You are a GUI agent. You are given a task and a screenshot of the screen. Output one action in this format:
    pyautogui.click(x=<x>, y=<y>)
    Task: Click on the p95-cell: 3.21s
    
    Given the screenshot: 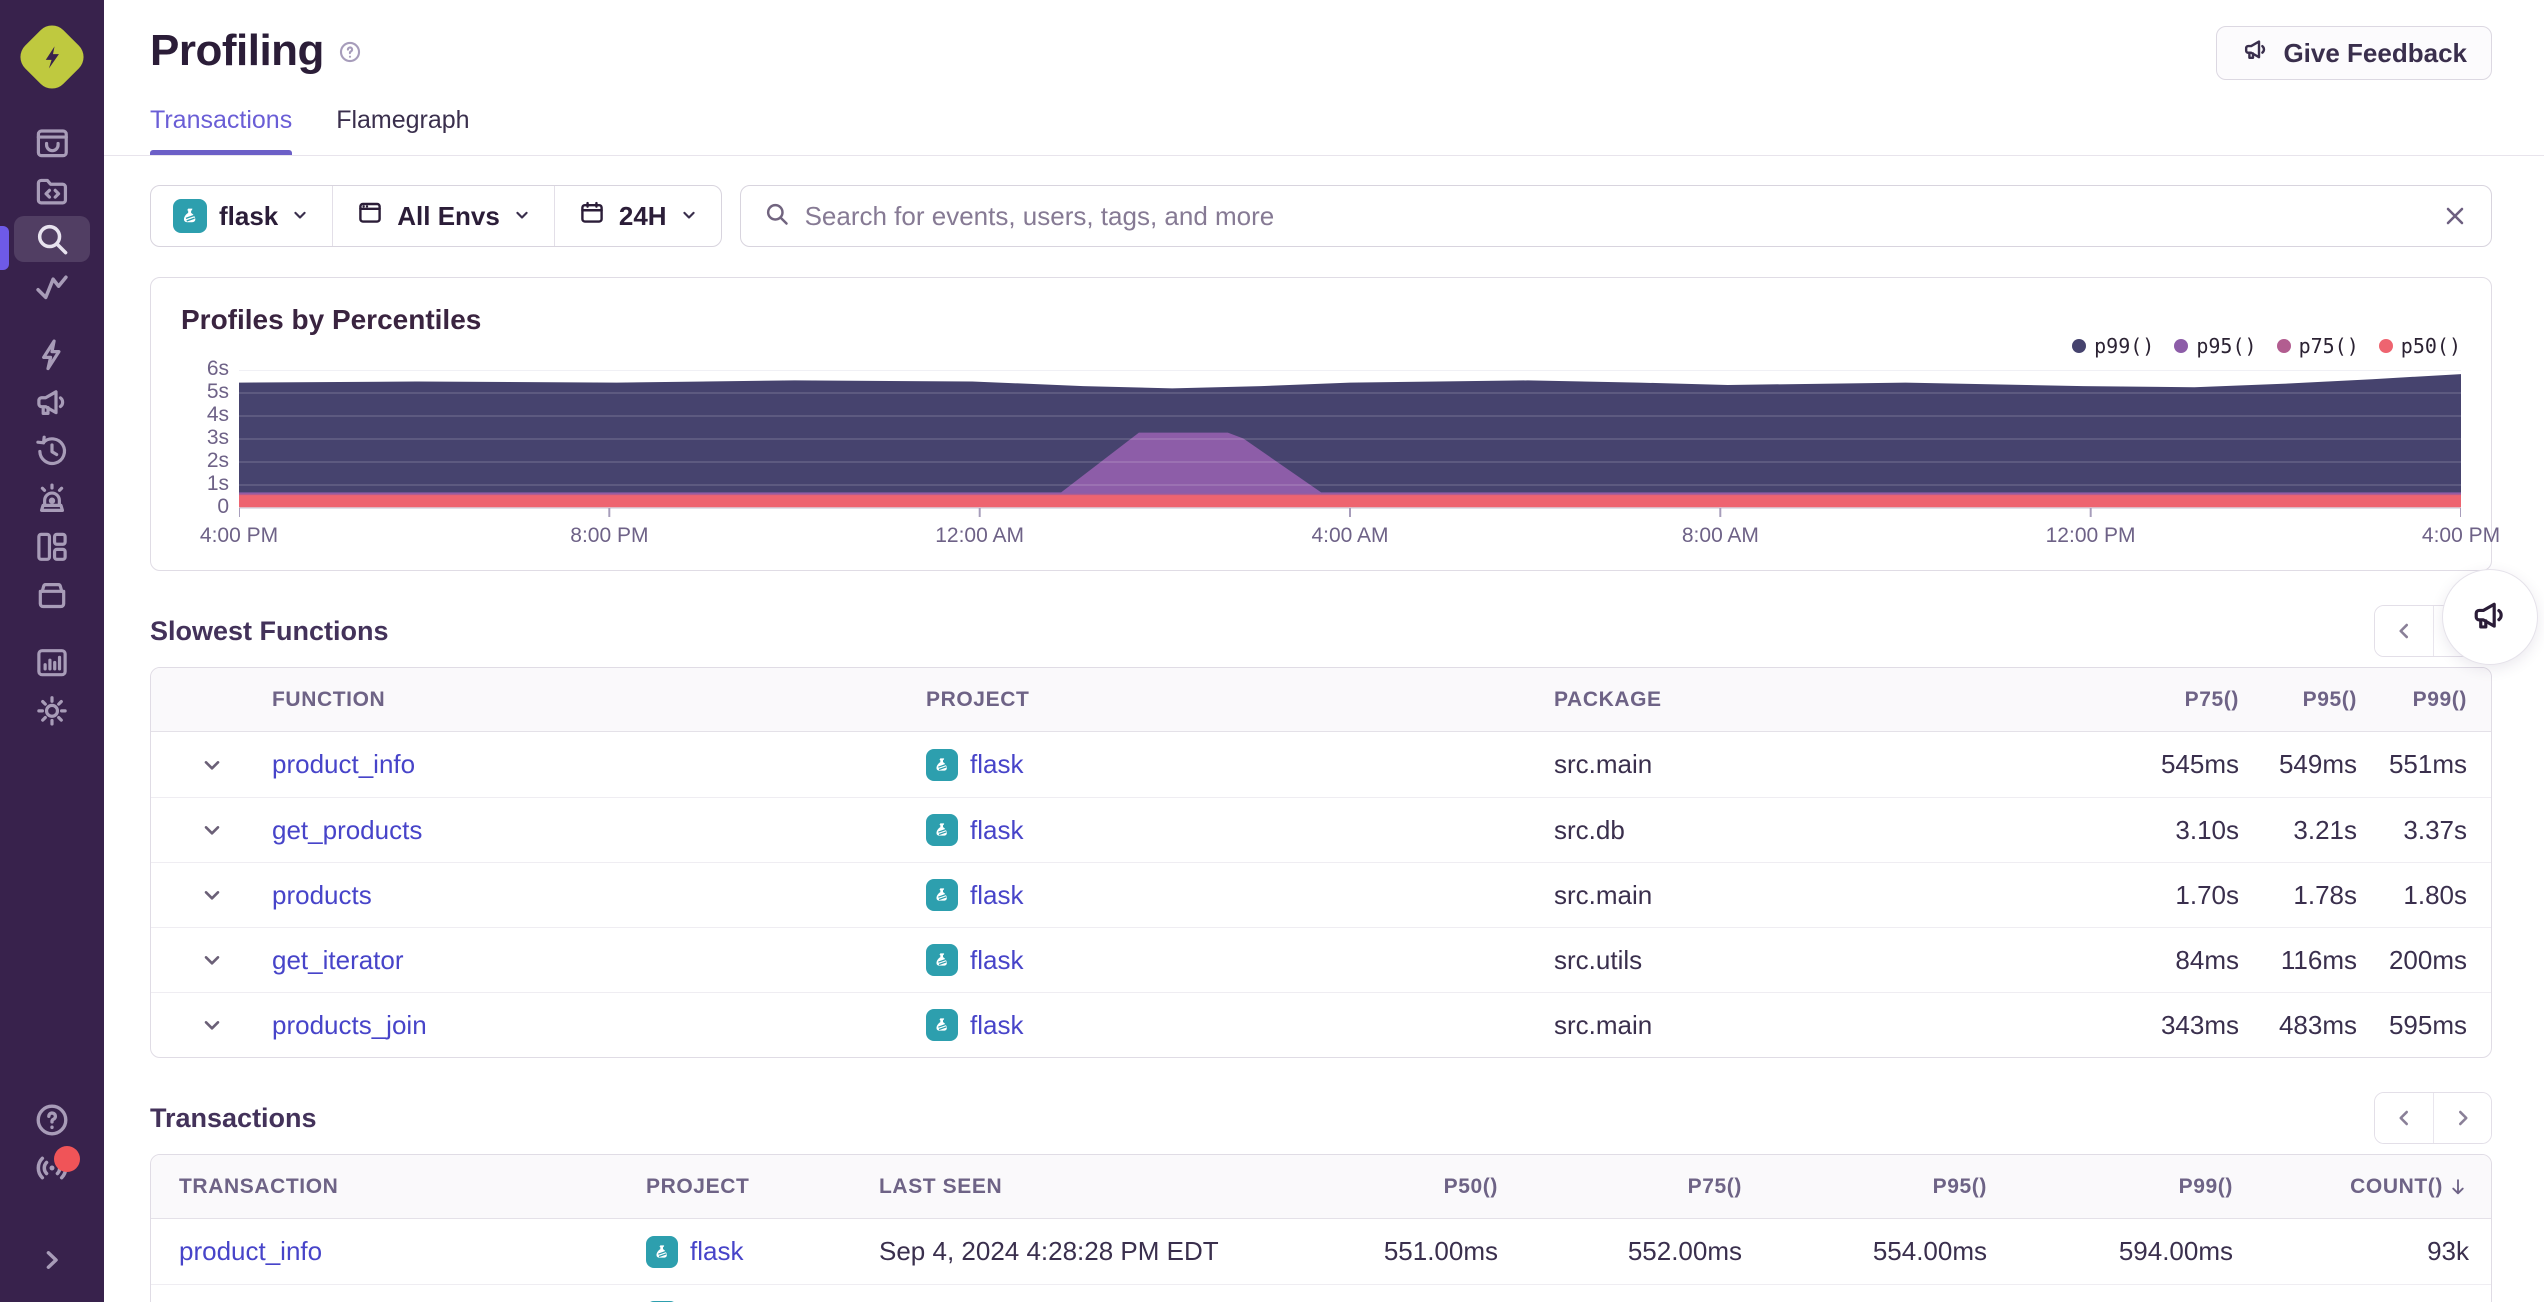 What is the action you would take?
    pyautogui.click(x=2325, y=829)
    